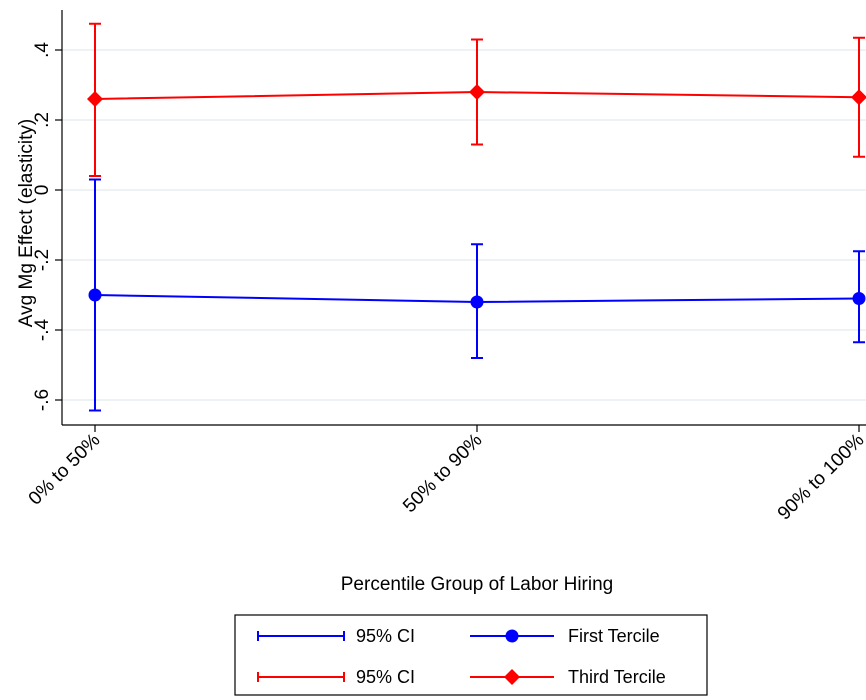 The width and height of the screenshot is (866, 700). Describe the element at coordinates (42, 329) in the screenshot. I see `y-tick-label: -.4` at that location.